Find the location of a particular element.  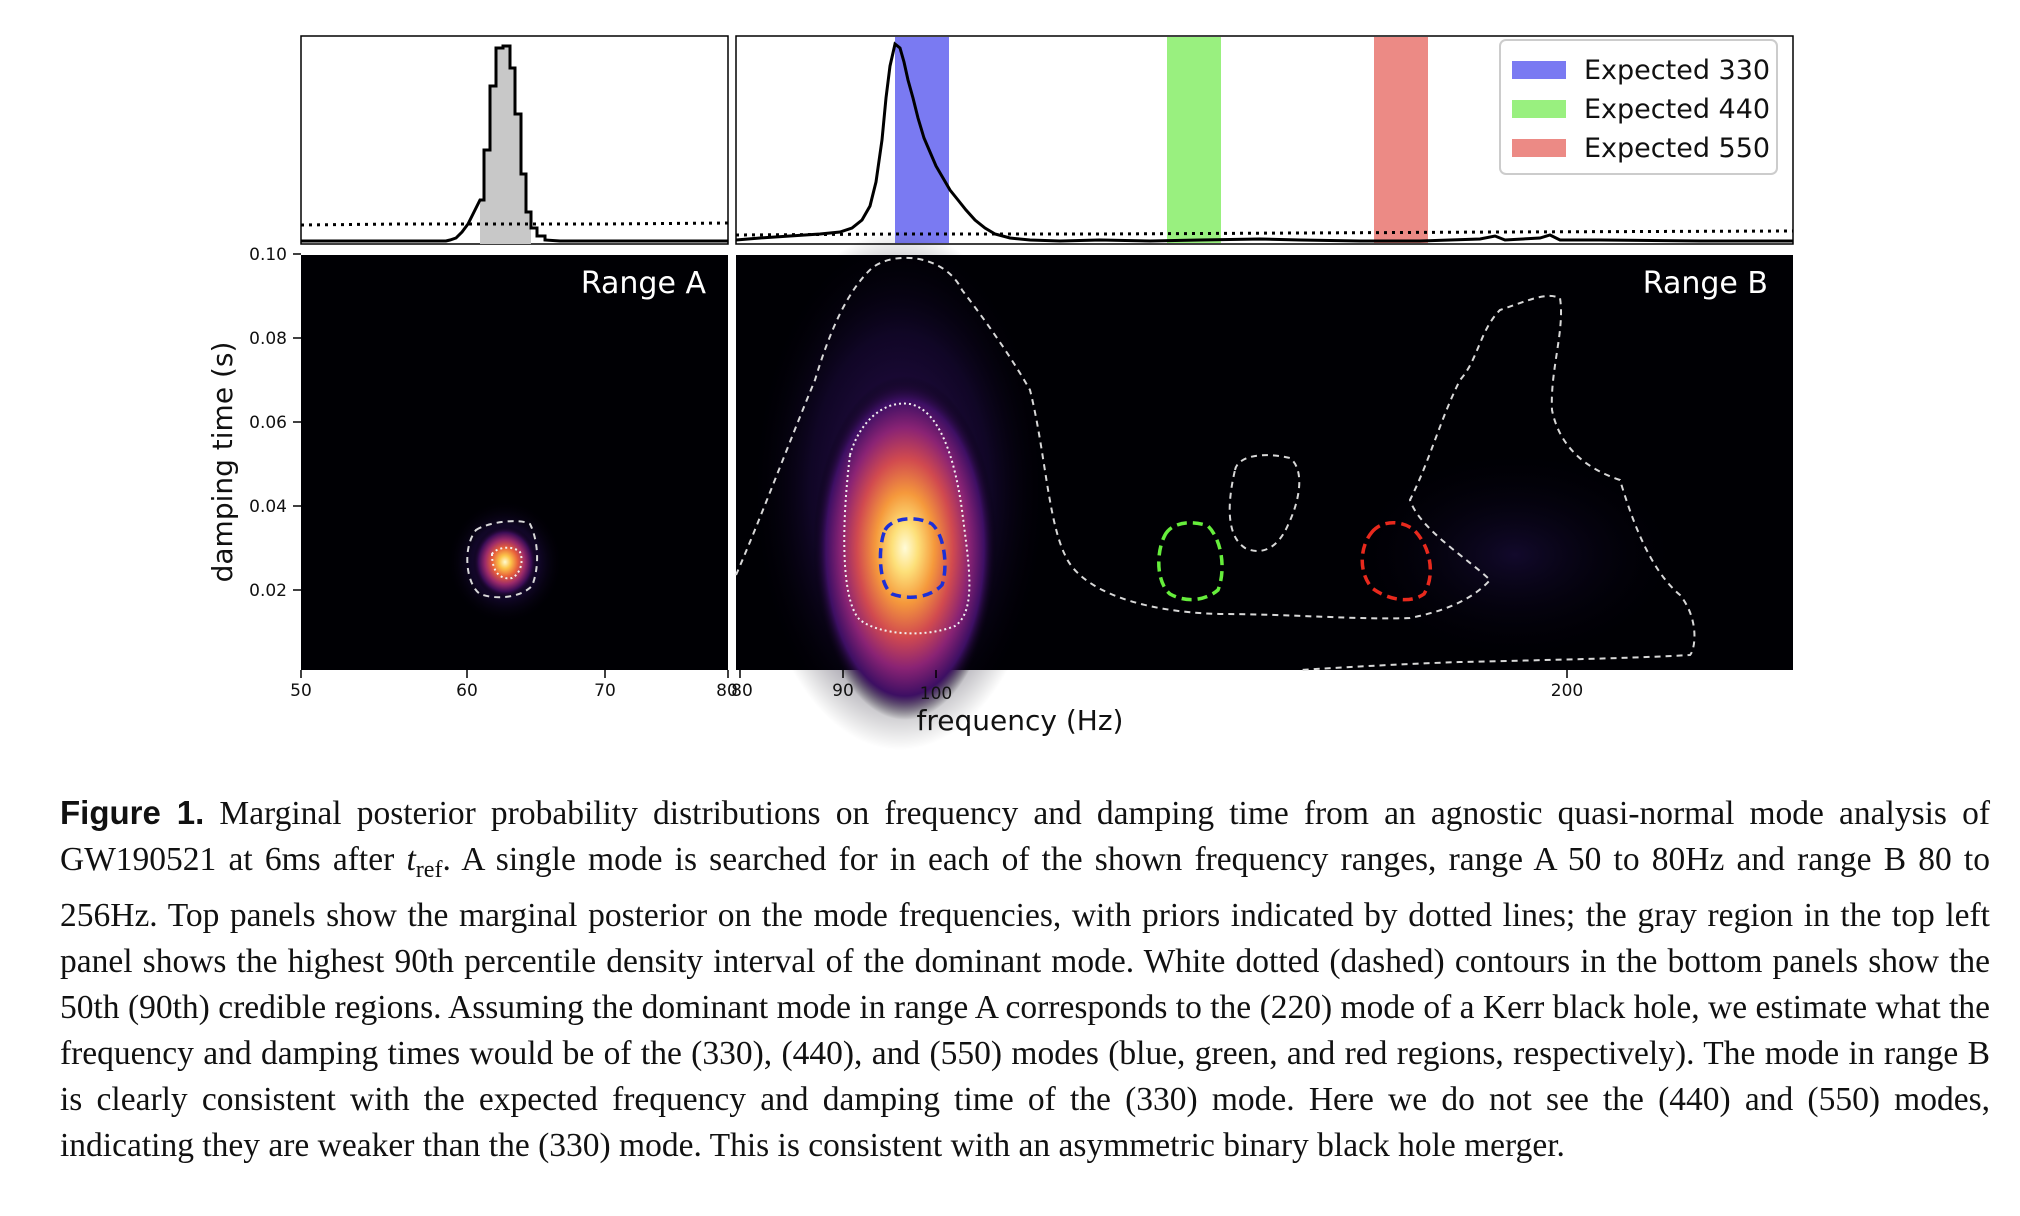

caption-lead: Figure 1. is located at coordinates (132, 812).